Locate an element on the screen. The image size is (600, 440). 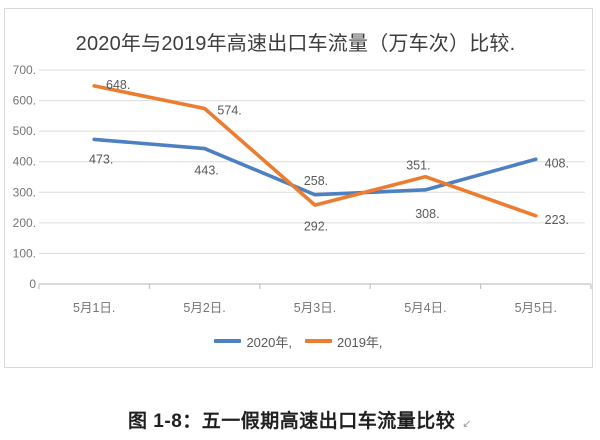
legend-label-2019: 2019年, is located at coordinates (360, 342).